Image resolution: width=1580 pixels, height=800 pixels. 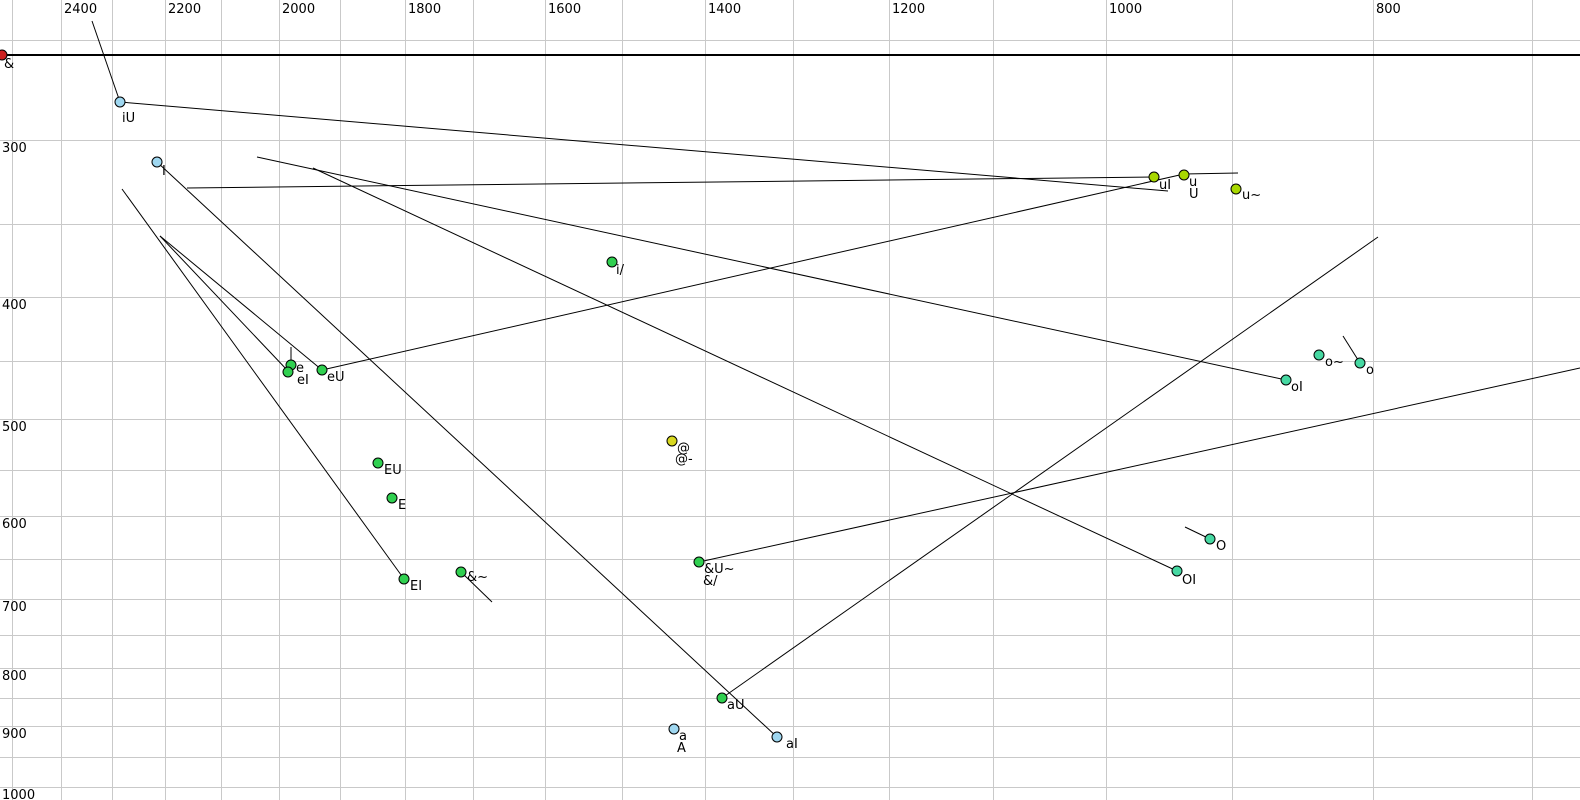 I want to click on x-axis-tick-label: 1400, so click(x=724, y=9).